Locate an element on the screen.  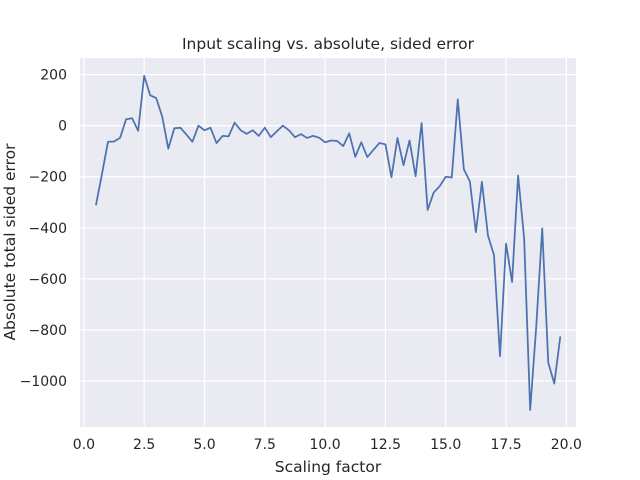
y-axis-label: Absolute total sided error is located at coordinates (10, 242).